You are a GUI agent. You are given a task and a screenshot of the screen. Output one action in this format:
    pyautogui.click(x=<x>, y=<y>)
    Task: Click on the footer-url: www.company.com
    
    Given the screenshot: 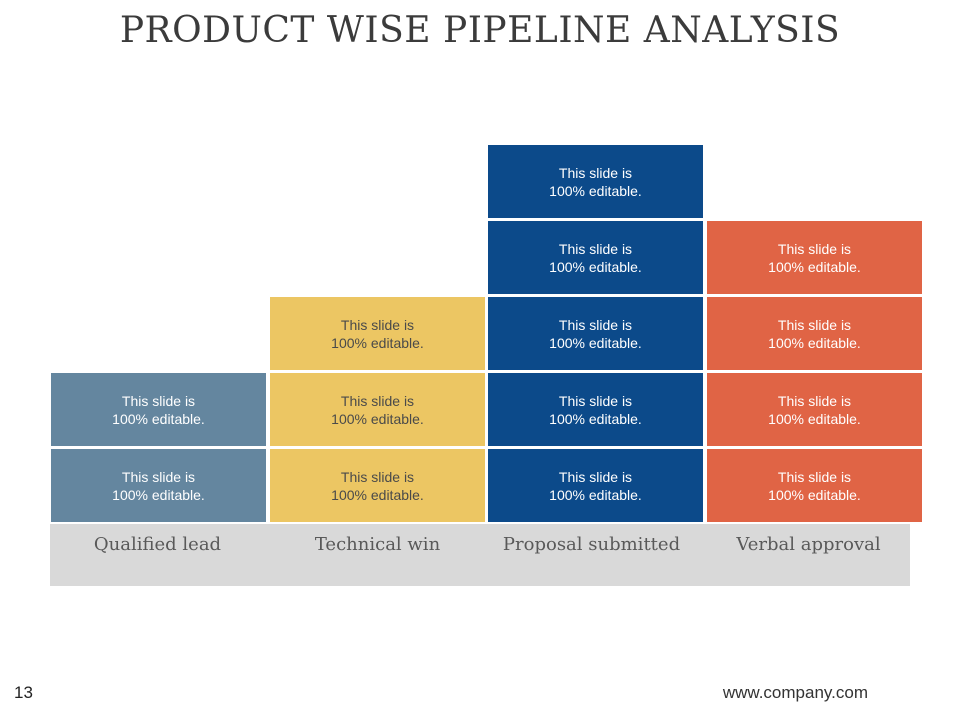 What is the action you would take?
    pyautogui.click(x=795, y=692)
    